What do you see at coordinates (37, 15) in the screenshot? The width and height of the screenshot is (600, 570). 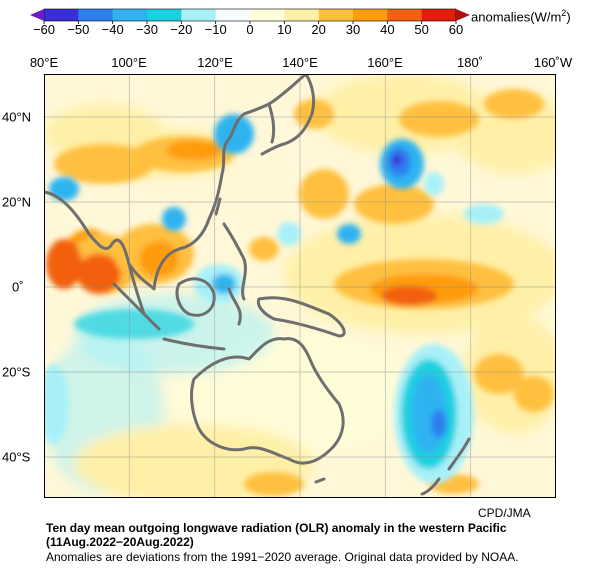 I see `colorbar-low-end` at bounding box center [37, 15].